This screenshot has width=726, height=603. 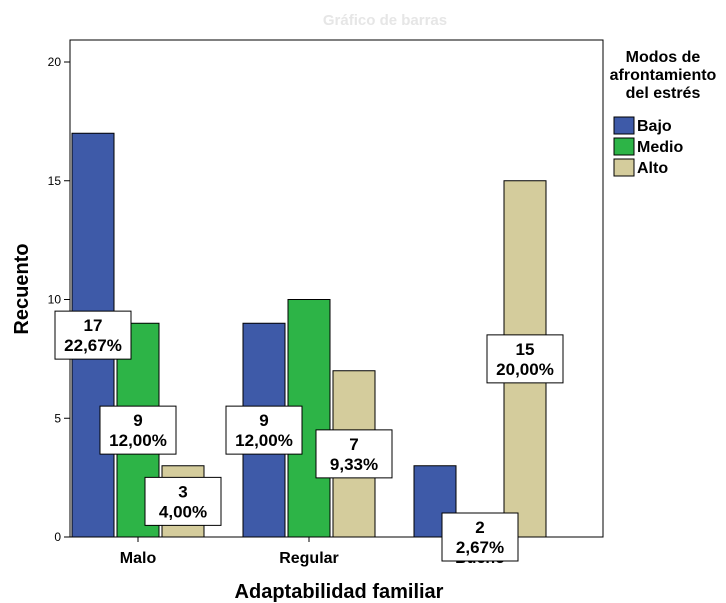 What do you see at coordinates (624, 125) in the screenshot?
I see `legend-swatch-bajo` at bounding box center [624, 125].